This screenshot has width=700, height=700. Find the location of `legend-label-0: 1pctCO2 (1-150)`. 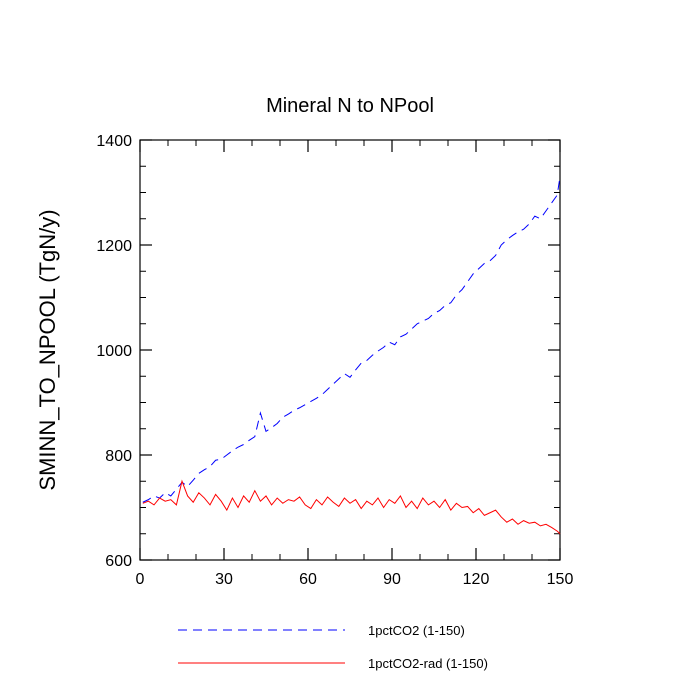

legend-label-0: 1pctCO2 (1-150) is located at coordinates (416, 630).